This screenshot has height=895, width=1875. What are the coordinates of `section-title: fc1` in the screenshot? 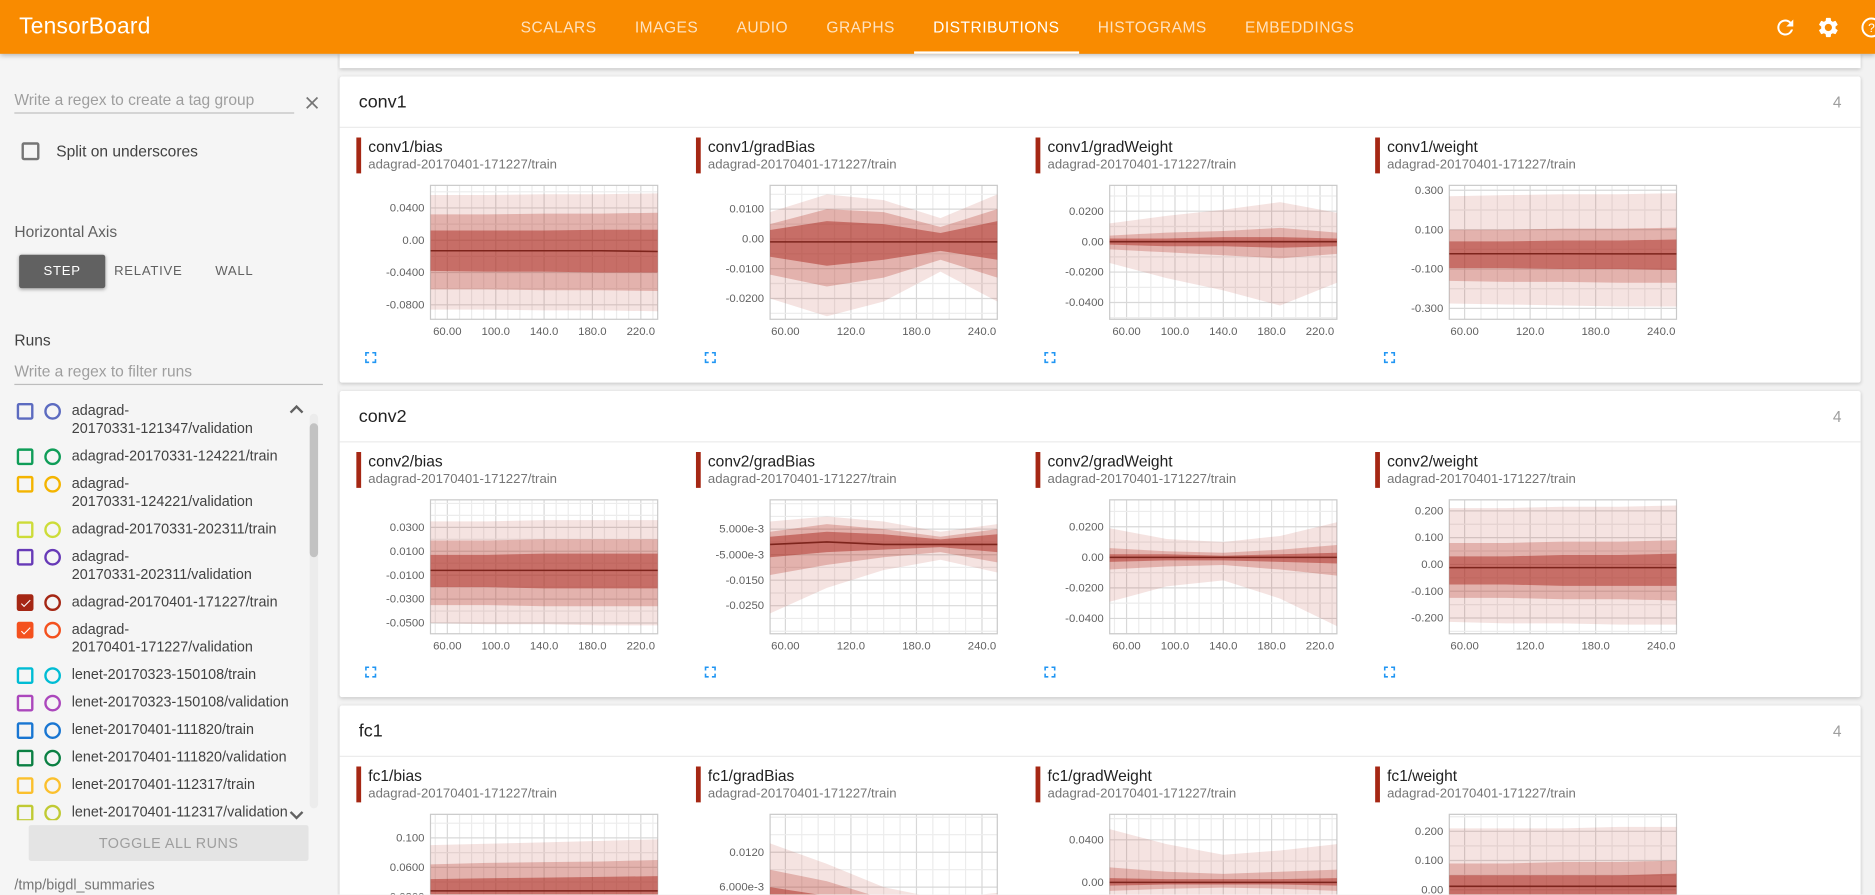 It's located at (370, 731).